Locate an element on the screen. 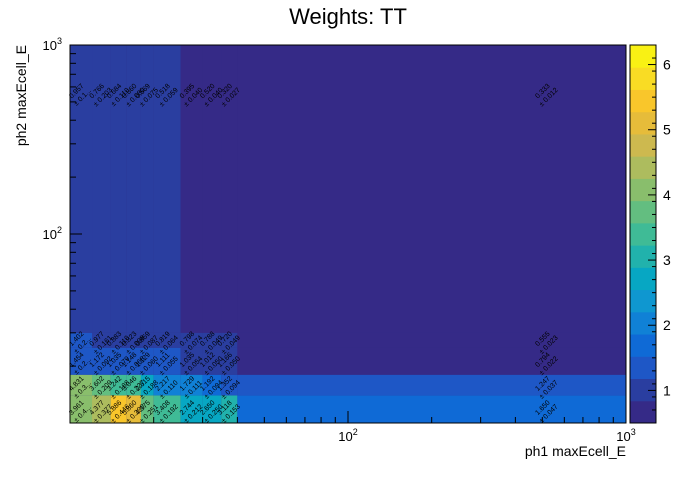  y-axis-label: ph2 maxEcell_E is located at coordinates (21, 95).